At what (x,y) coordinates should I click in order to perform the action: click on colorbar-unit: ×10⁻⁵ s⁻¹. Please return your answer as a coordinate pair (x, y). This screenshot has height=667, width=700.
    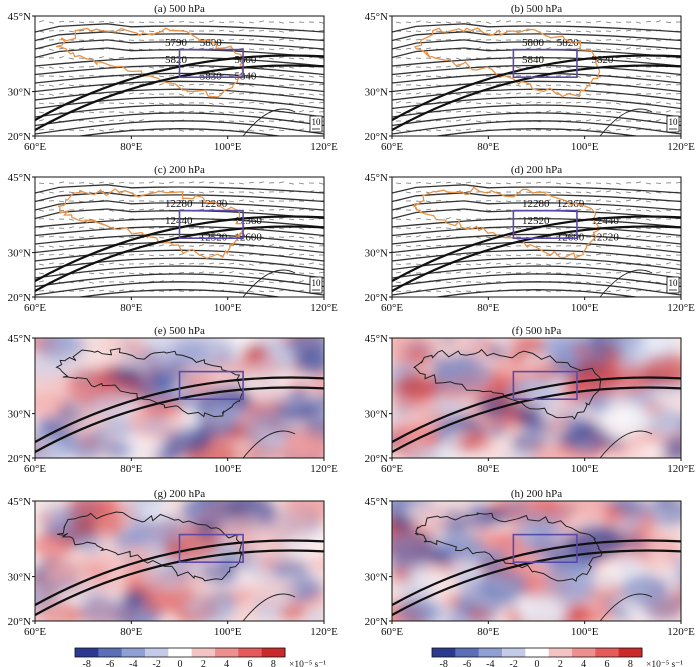
    Looking at the image, I should click on (664, 663).